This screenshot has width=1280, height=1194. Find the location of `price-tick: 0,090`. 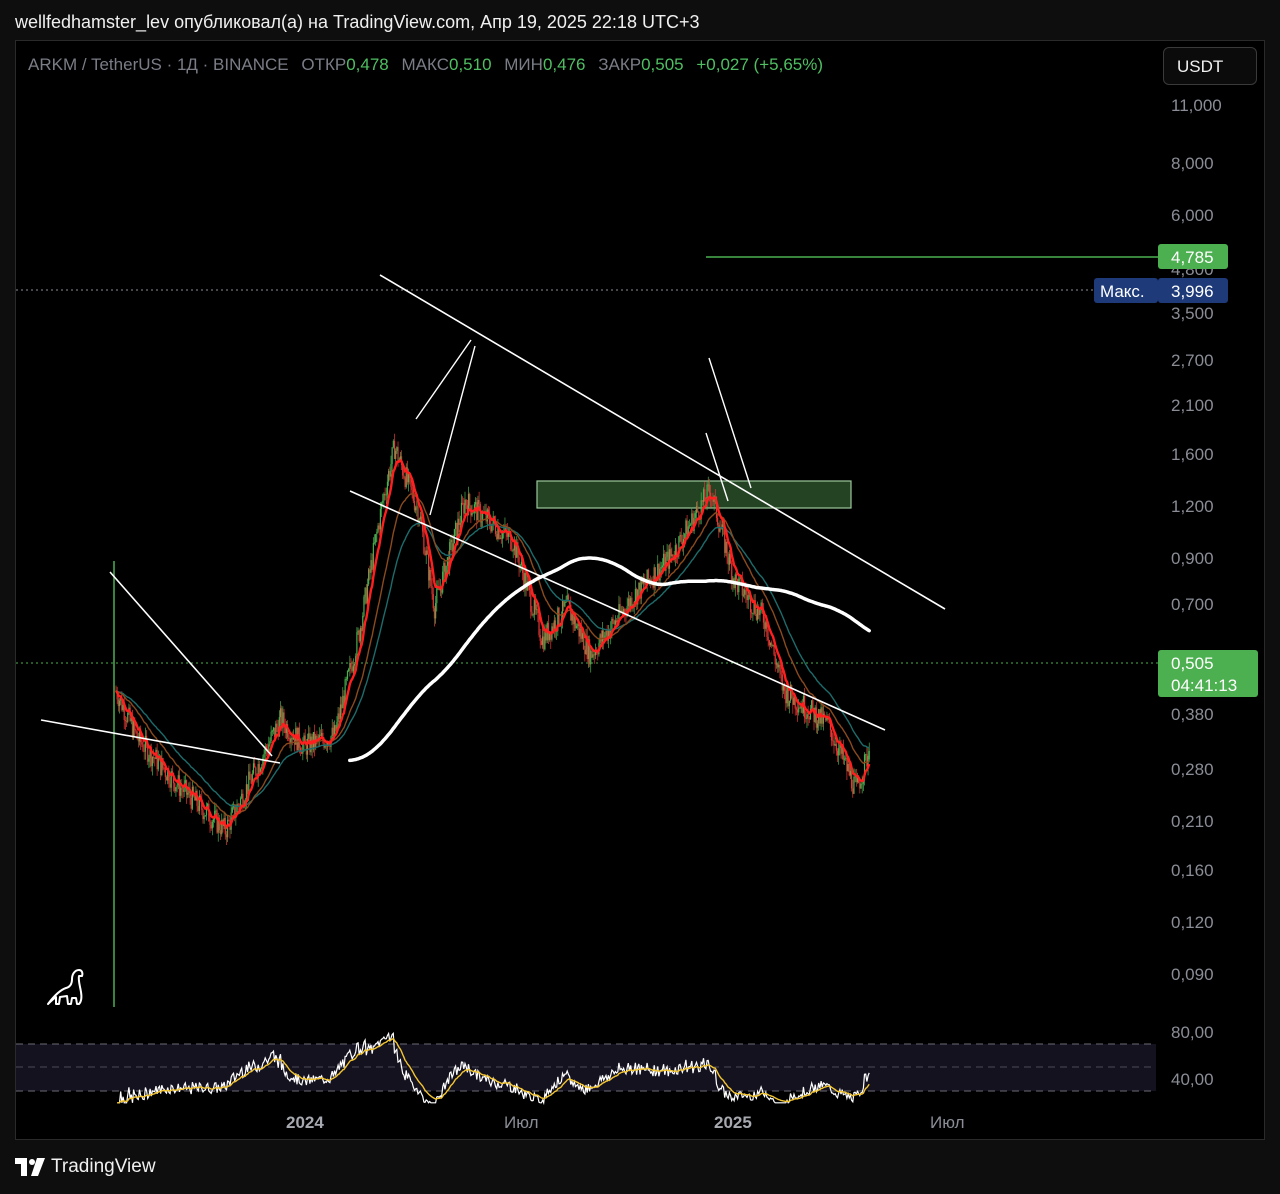

price-tick: 0,090 is located at coordinates (1192, 974).